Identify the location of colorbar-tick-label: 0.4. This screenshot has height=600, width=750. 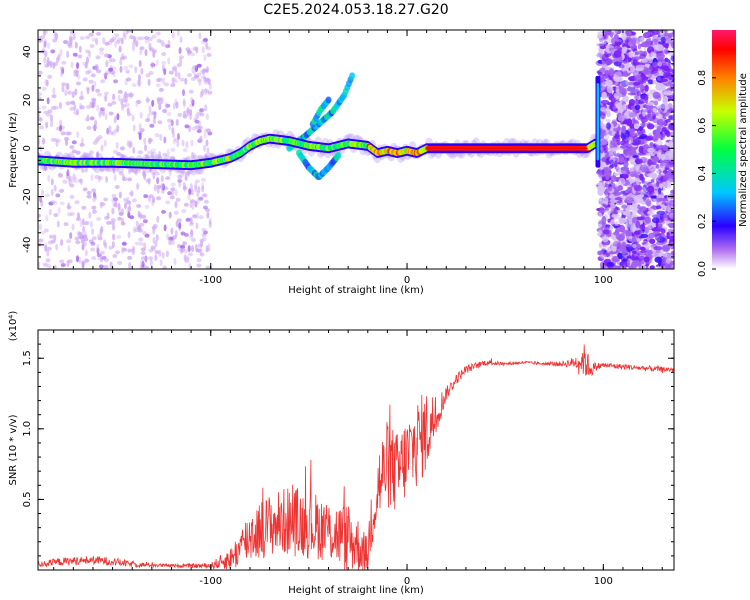
(702, 173).